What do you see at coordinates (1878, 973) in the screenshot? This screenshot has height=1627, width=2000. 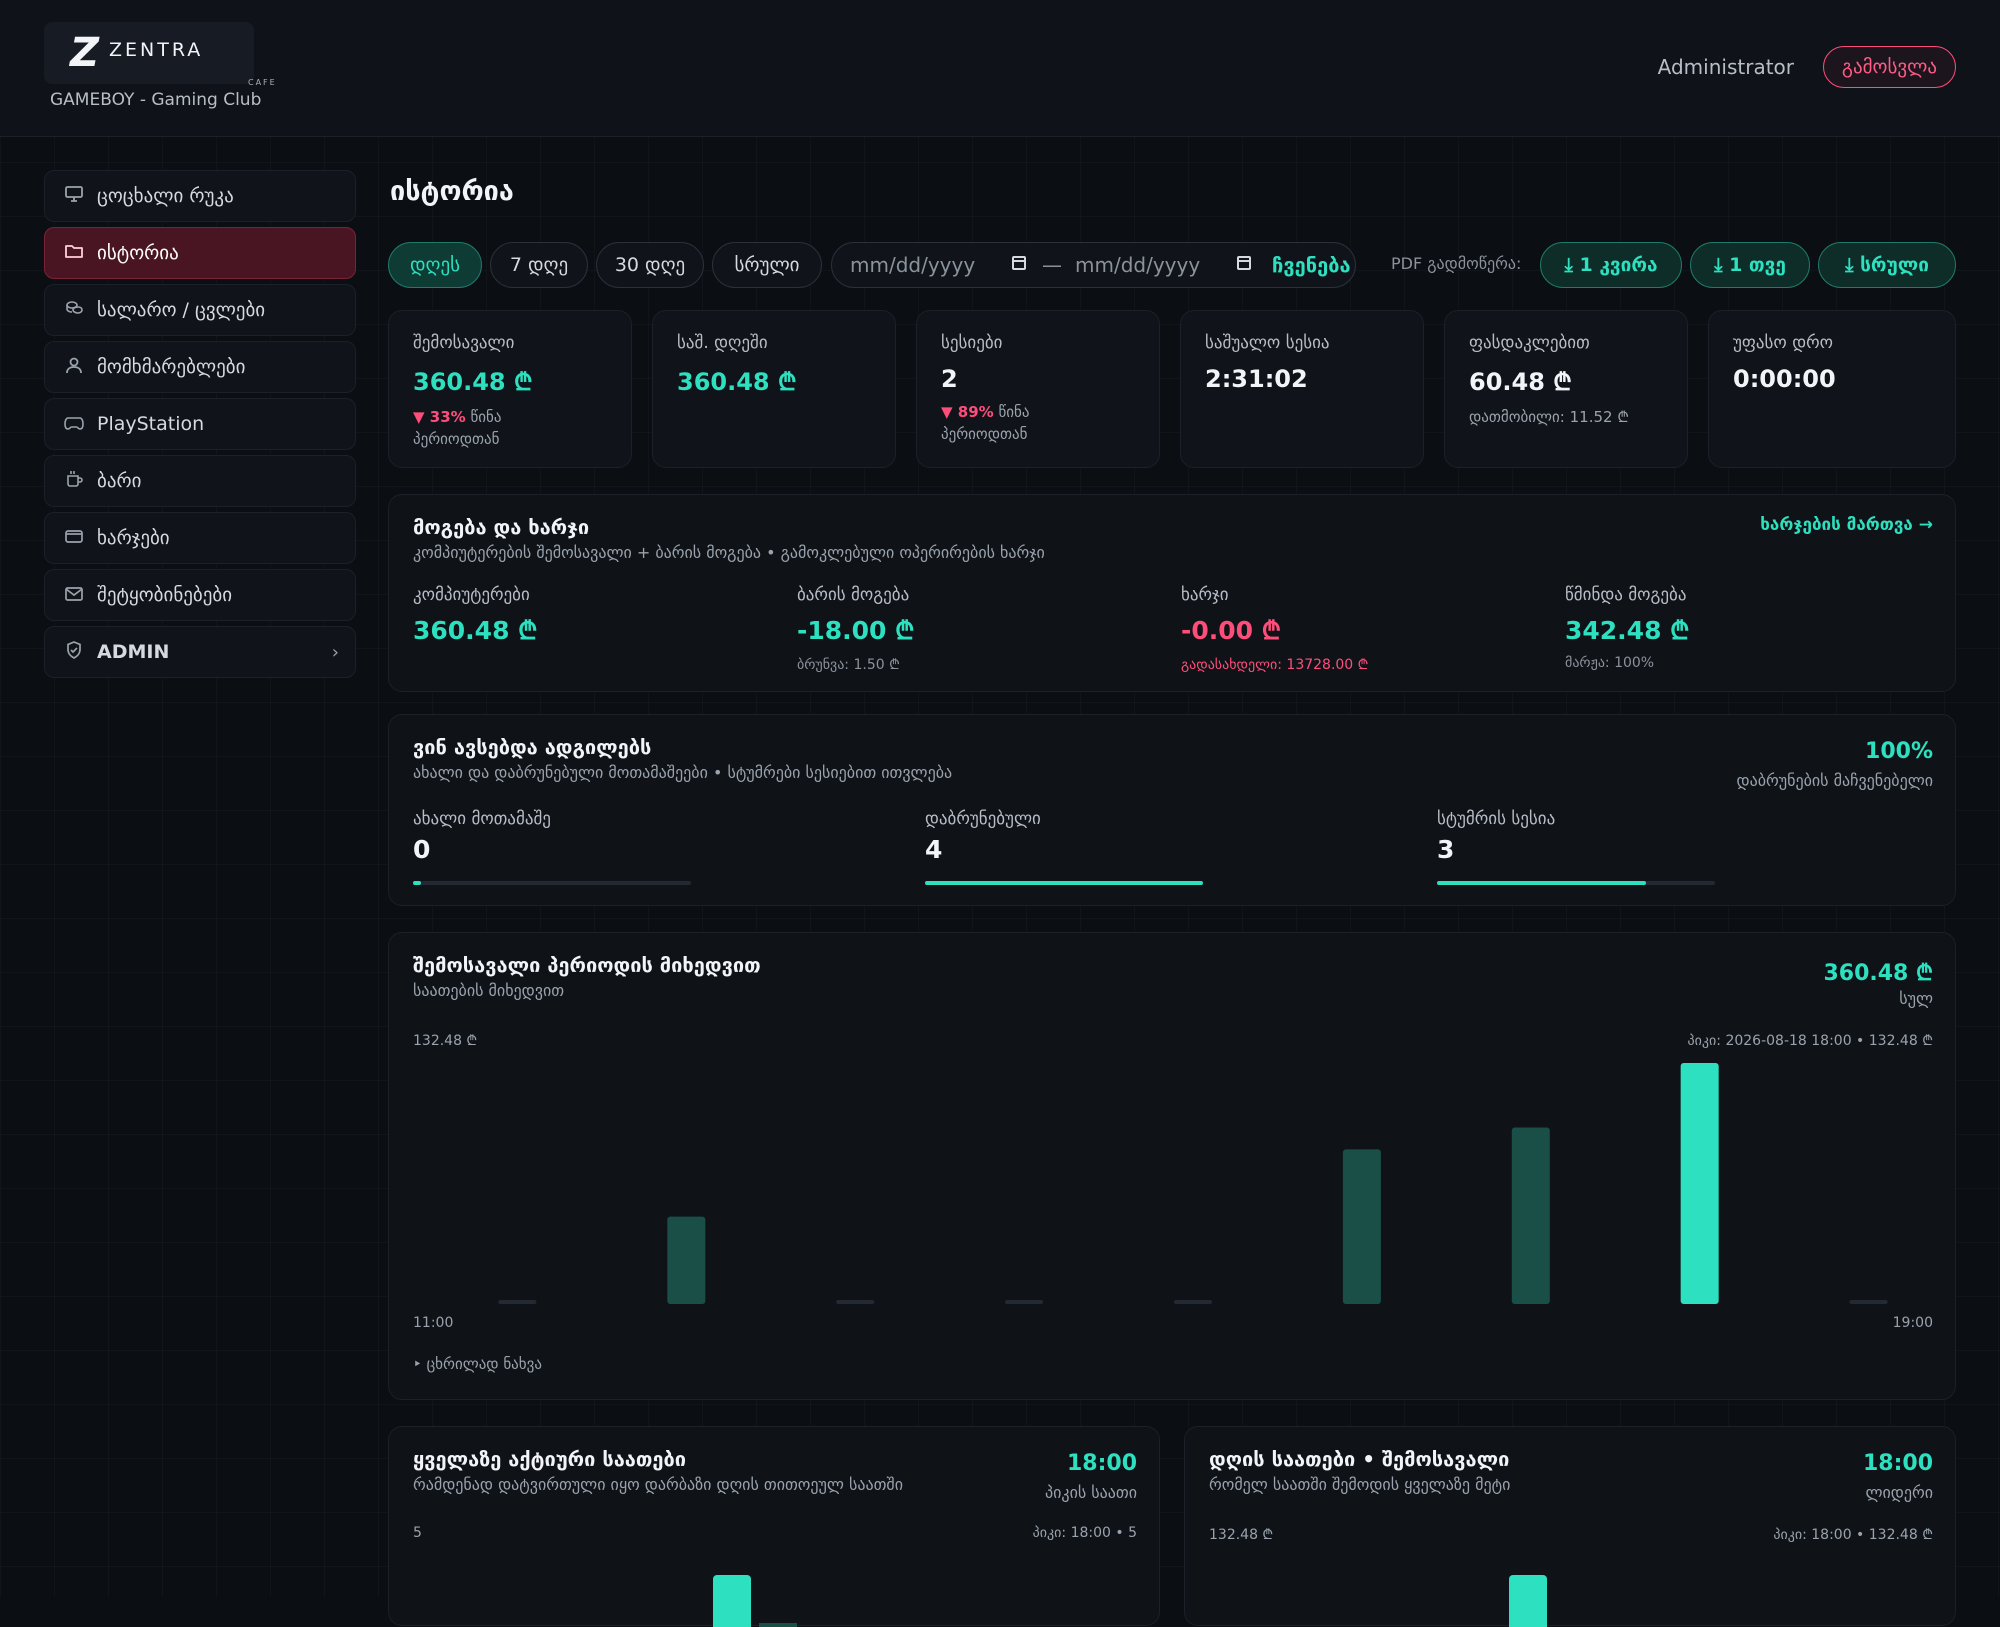 I see `chart-total-value: 360.48 ₾` at bounding box center [1878, 973].